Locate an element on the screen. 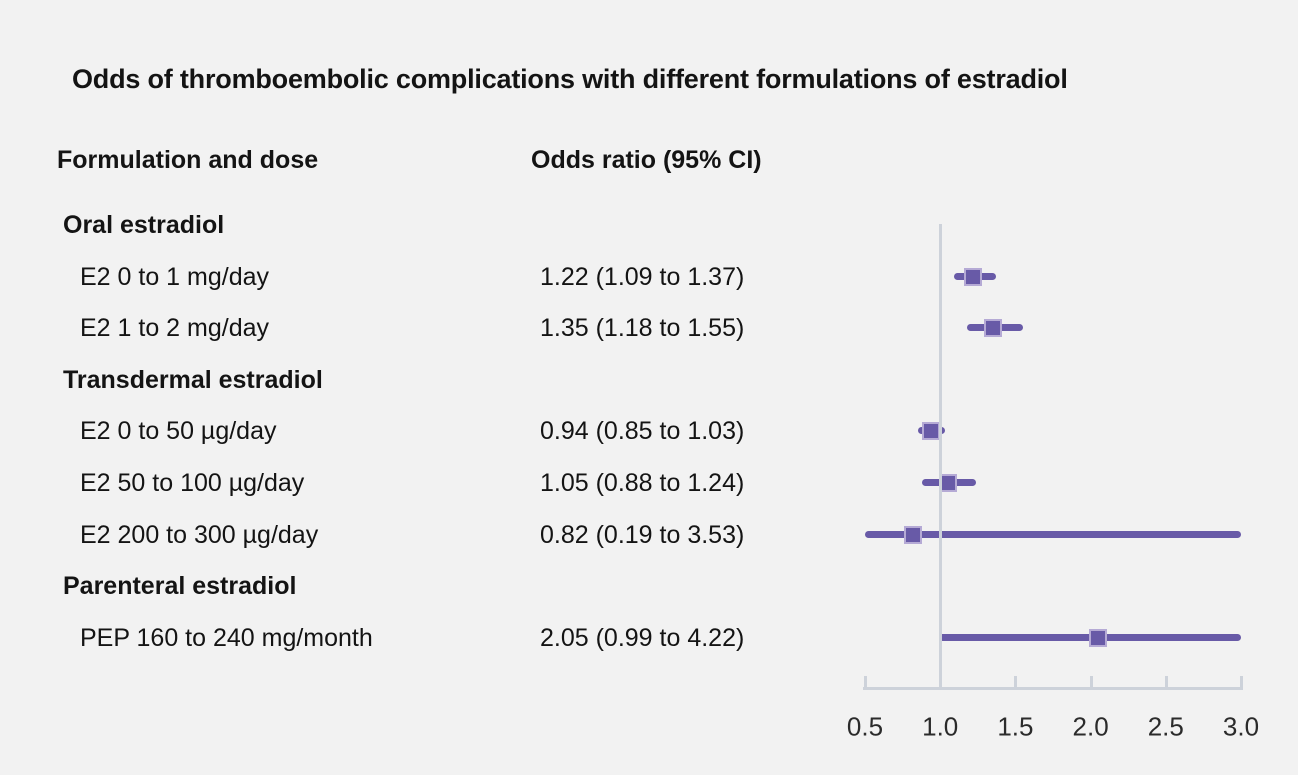 The width and height of the screenshot is (1298, 775). row-label: E2 0 to 50 µg/day is located at coordinates (178, 431).